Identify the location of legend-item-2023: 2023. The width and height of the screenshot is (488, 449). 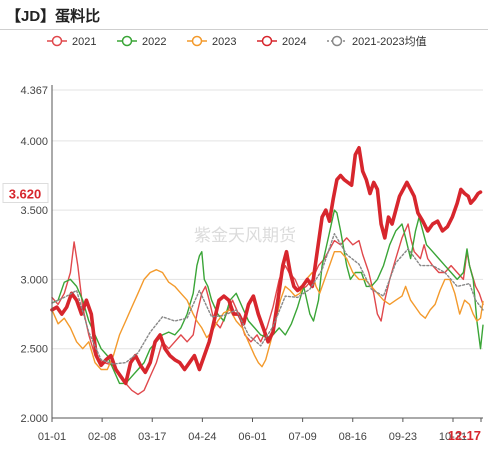
(211, 41).